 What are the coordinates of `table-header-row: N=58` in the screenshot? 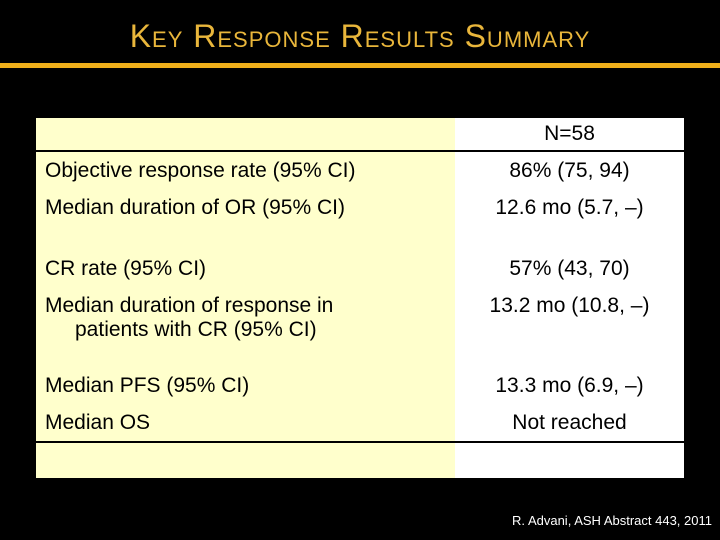 It's located at (360, 135).